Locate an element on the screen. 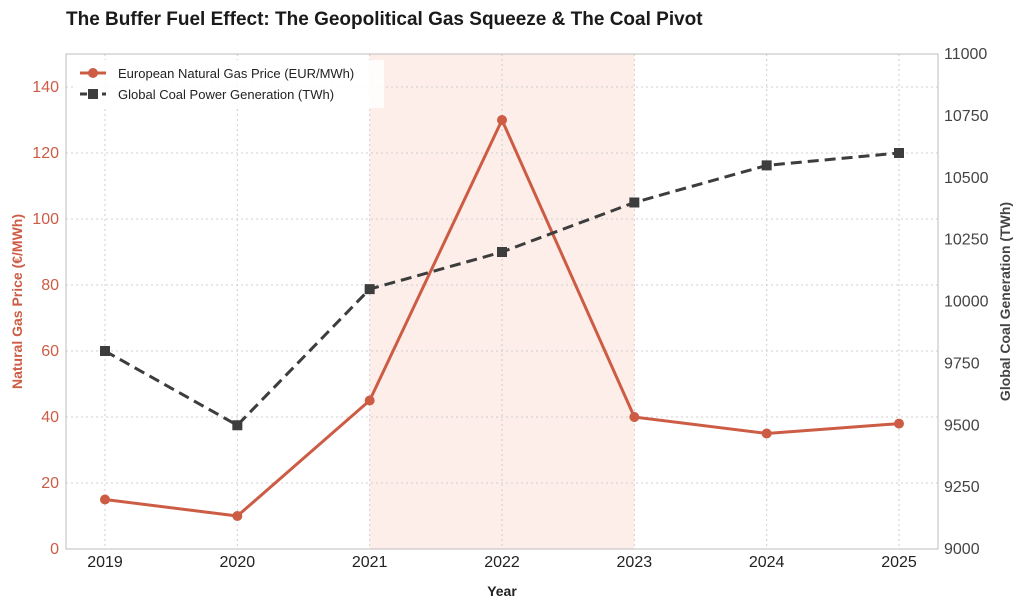 The height and width of the screenshot is (610, 1024). right-tick-label: 9250 is located at coordinates (962, 487).